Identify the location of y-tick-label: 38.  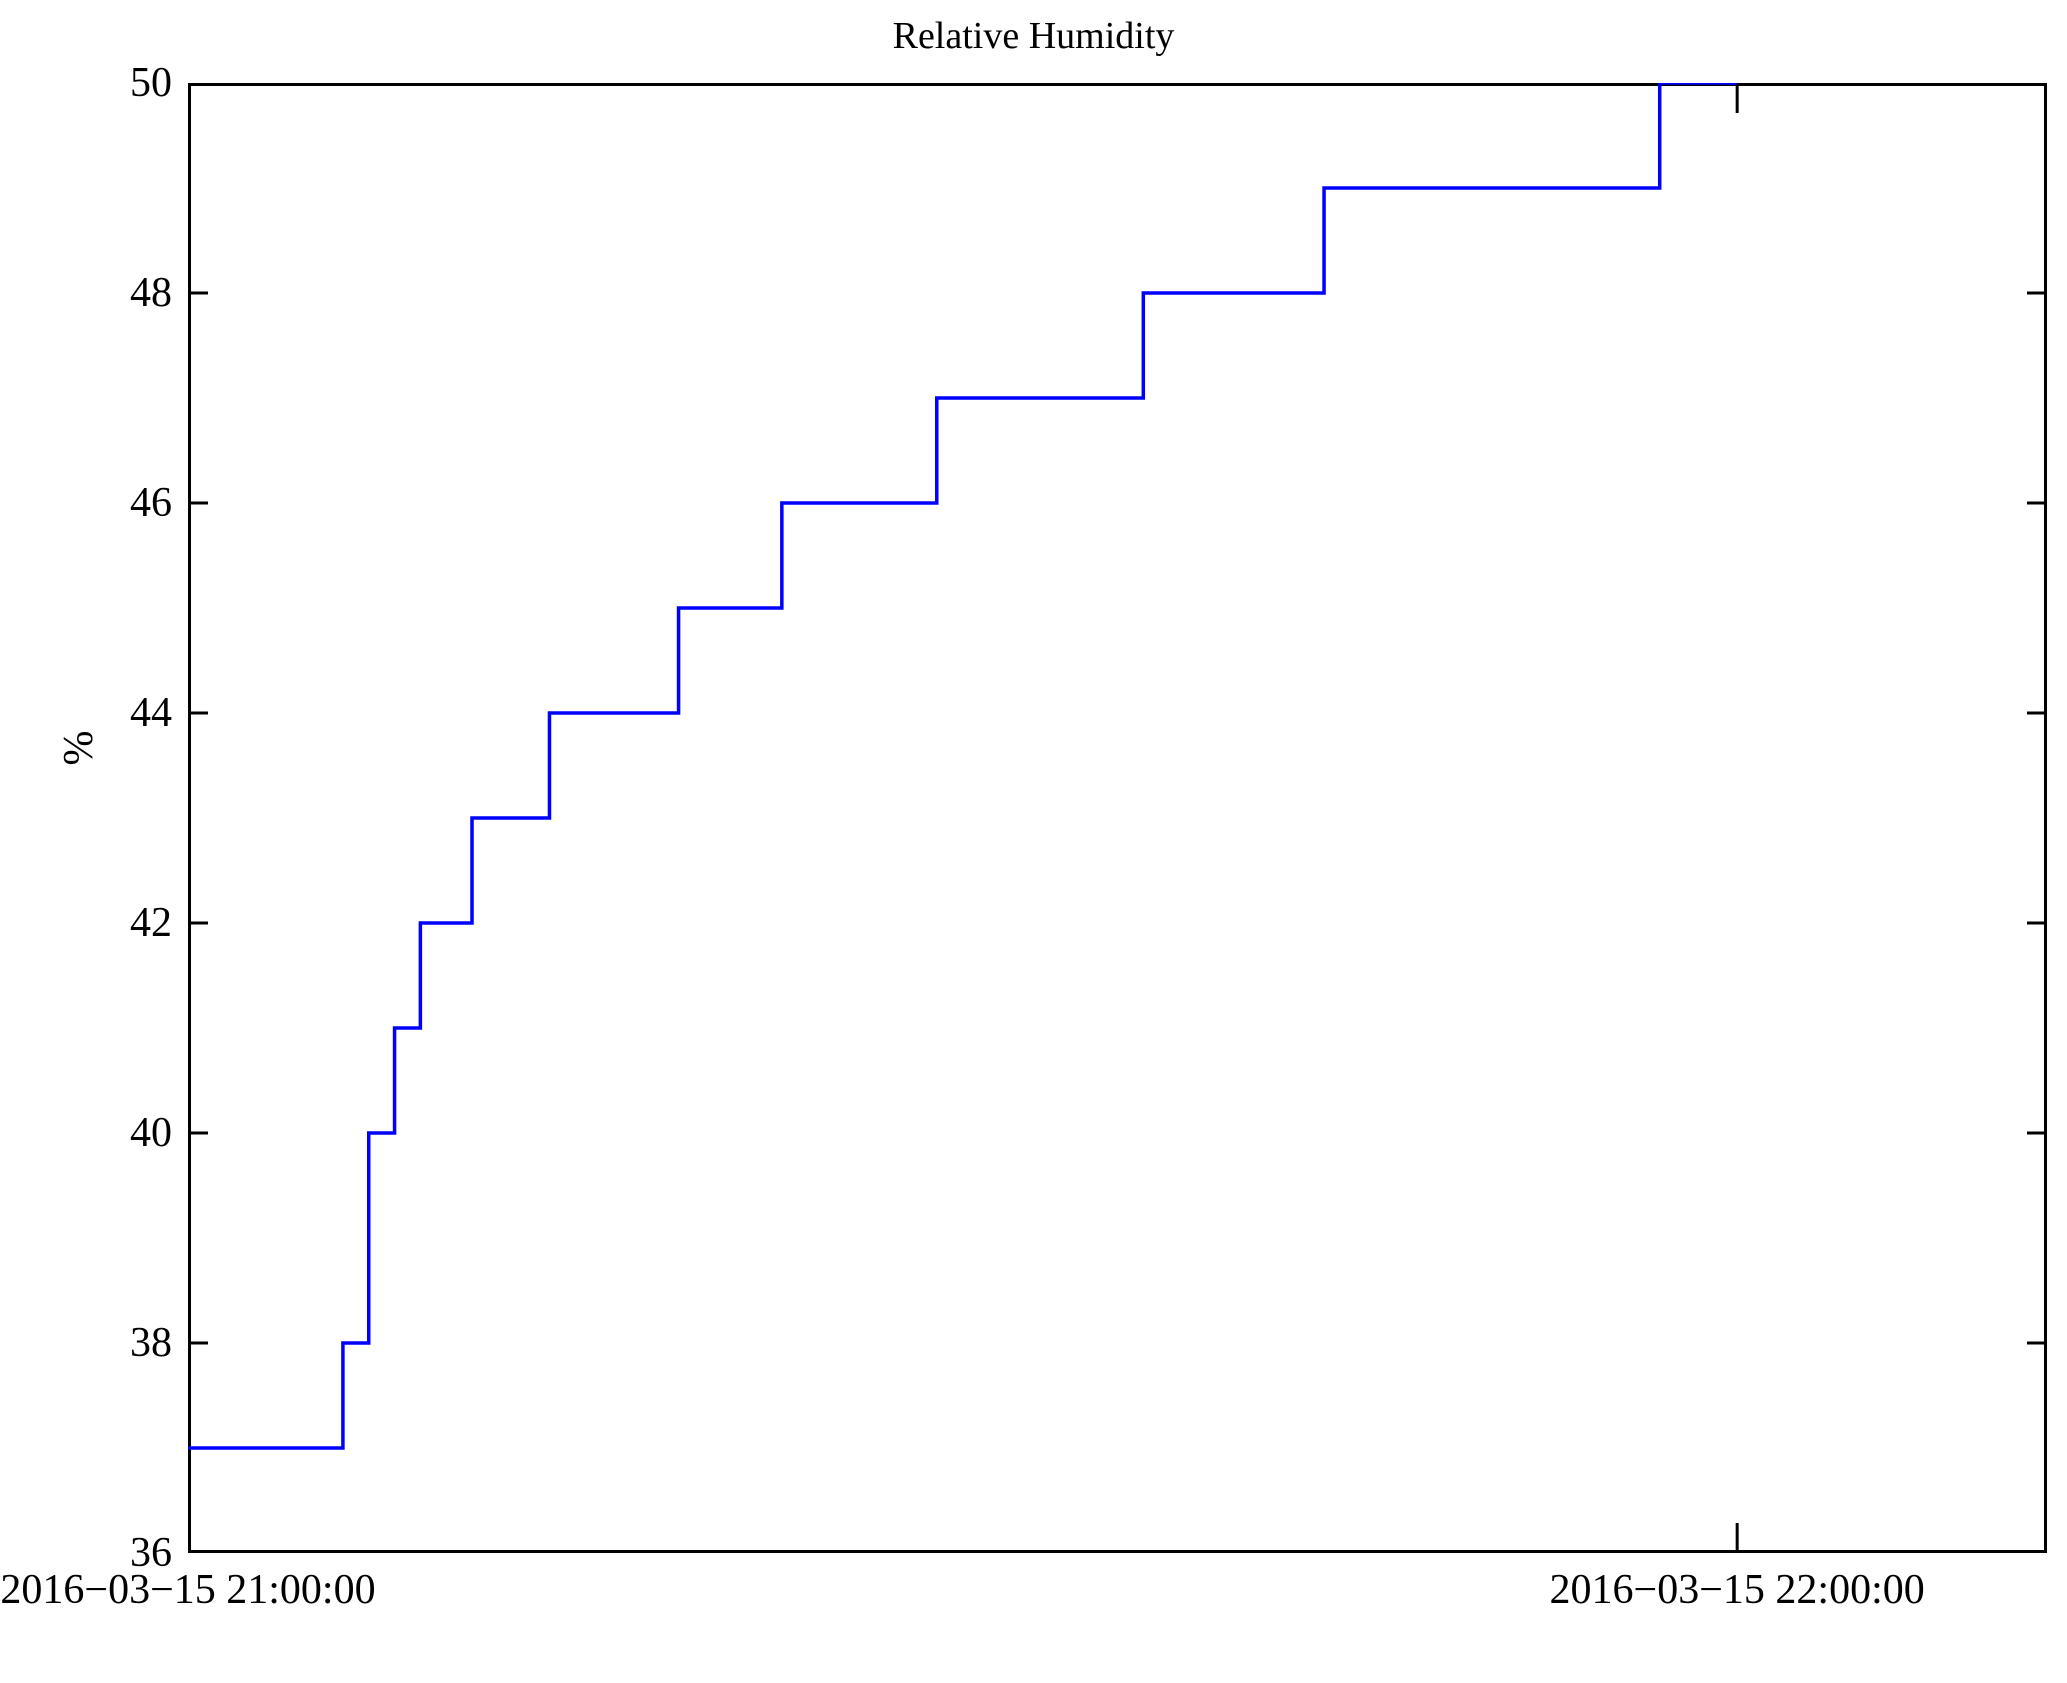
(151, 1343).